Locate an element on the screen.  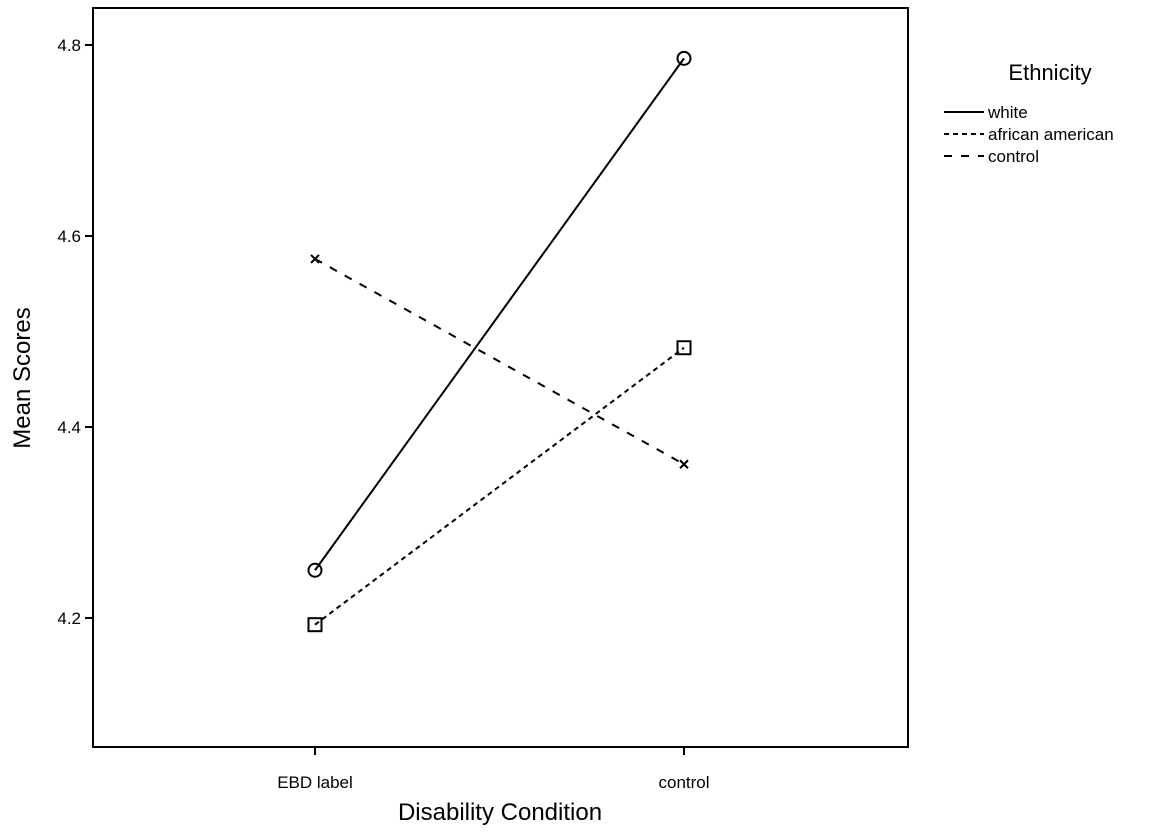
legend-item: african american is located at coordinates (1029, 134).